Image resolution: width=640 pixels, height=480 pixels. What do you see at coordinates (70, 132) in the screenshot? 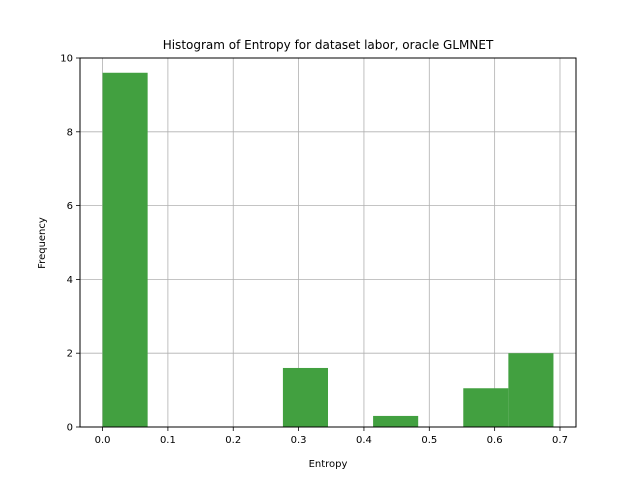
I see `y-tick-label: 8` at bounding box center [70, 132].